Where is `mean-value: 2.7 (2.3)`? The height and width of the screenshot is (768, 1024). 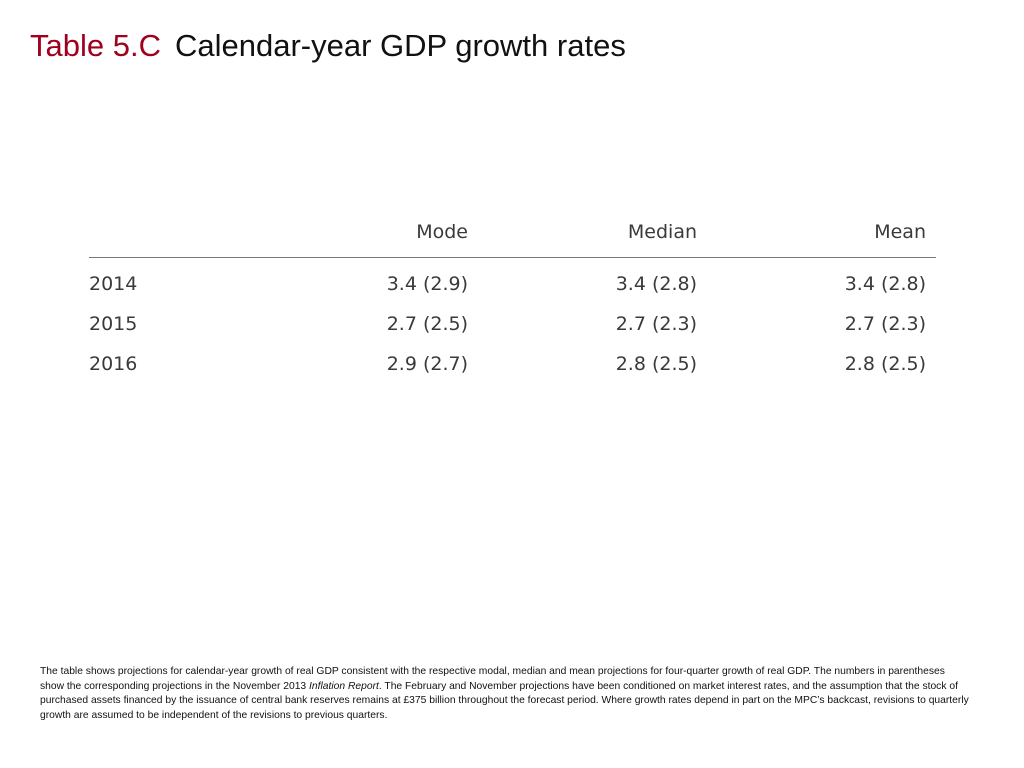
mean-value: 2.7 (2.3) is located at coordinates (885, 324).